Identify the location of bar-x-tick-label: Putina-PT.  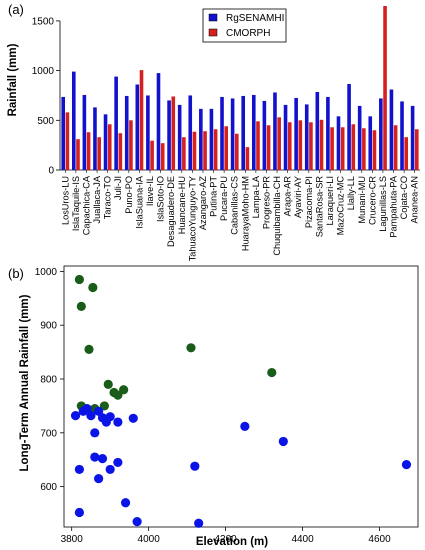
(214, 196).